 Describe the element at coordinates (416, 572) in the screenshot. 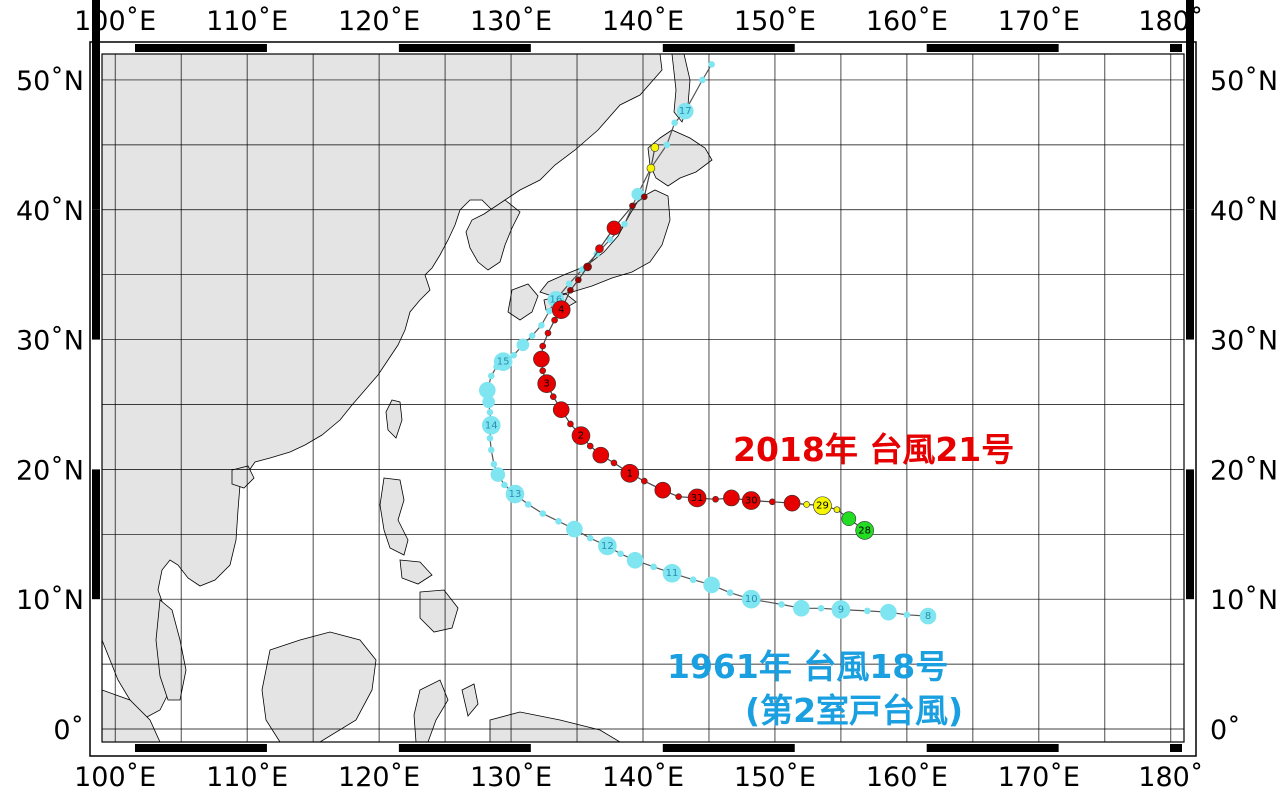

I see `visayas` at that location.